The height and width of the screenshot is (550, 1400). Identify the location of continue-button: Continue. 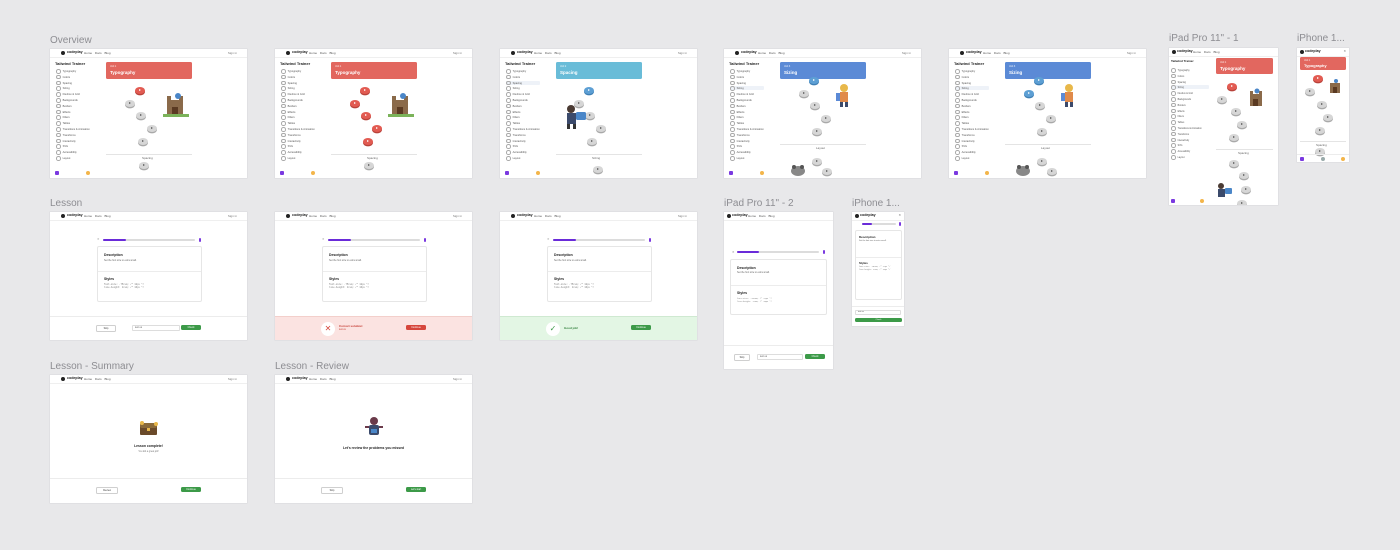
(416, 327).